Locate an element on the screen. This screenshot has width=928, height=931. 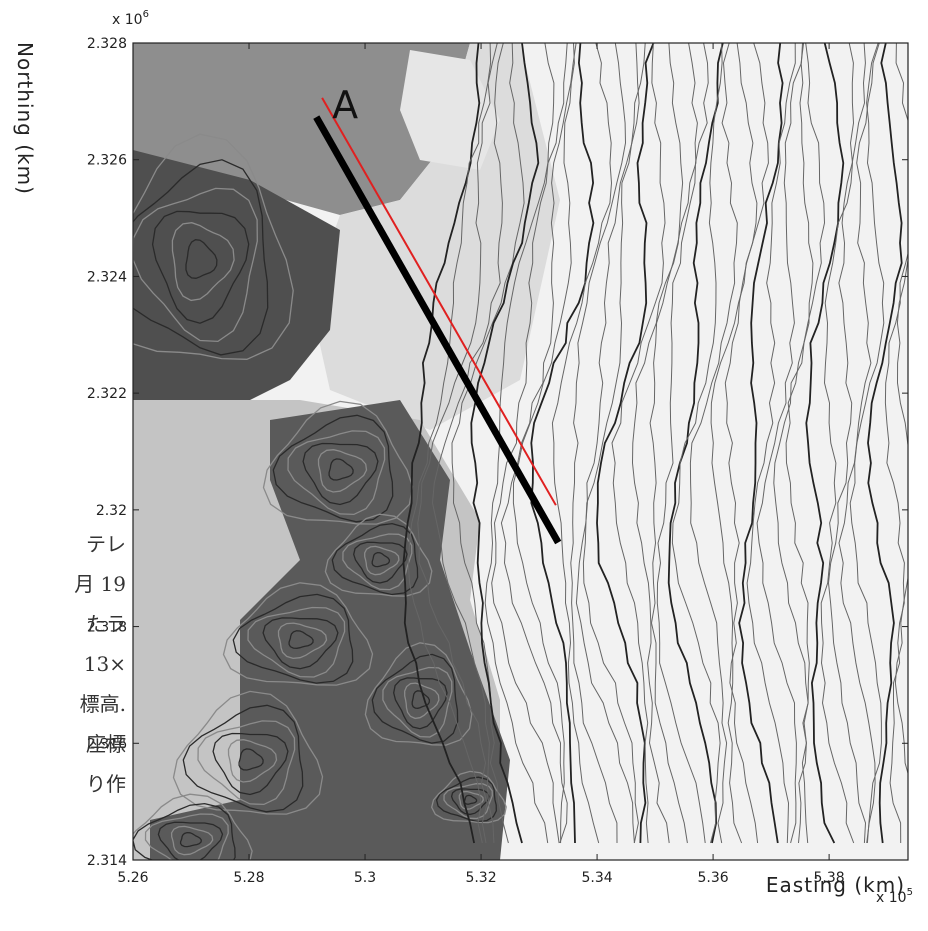
line-label: A is located at coordinates (345, 105).